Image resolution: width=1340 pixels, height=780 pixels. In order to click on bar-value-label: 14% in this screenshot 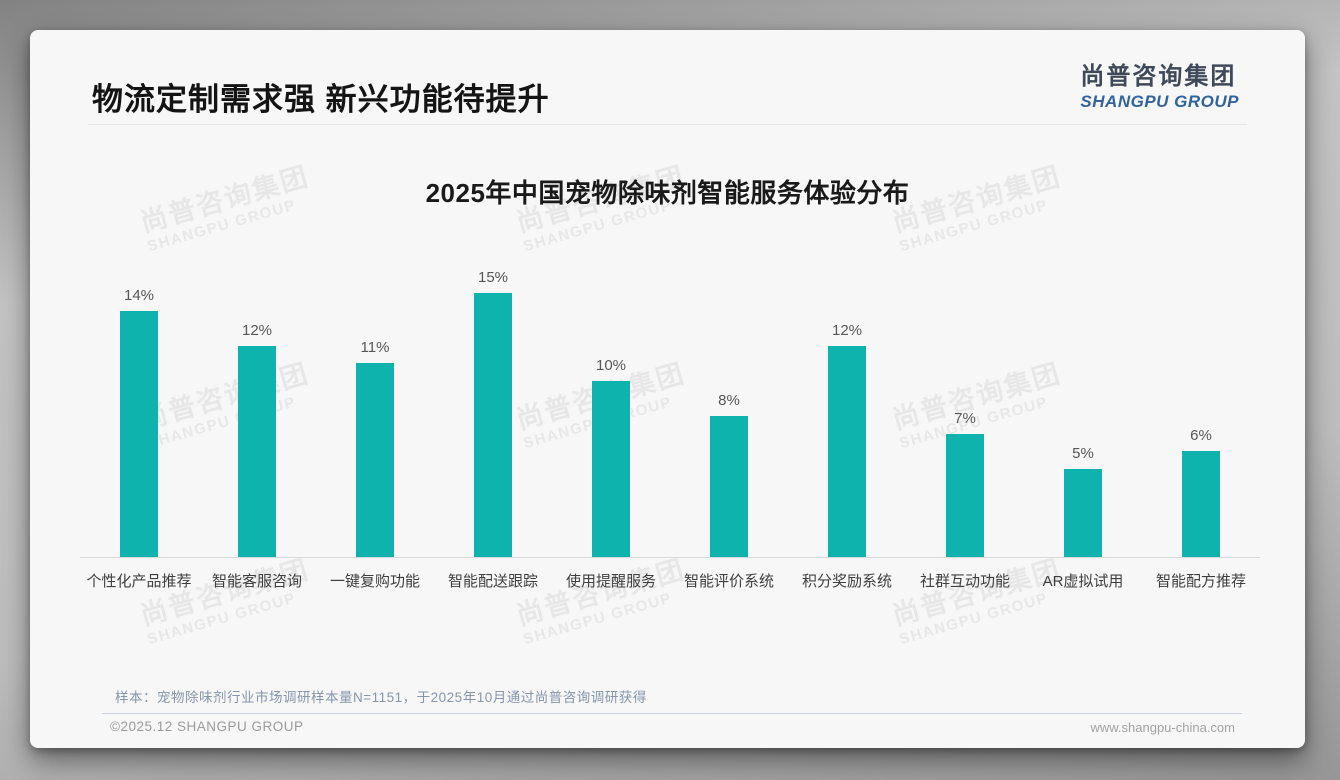, I will do `click(139, 295)`.